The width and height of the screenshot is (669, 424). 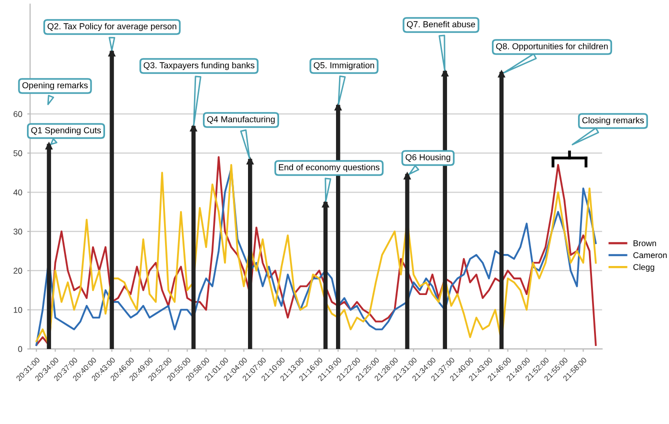 I want to click on ref-line-label: Q7. Benefit abuse, so click(x=441, y=24).